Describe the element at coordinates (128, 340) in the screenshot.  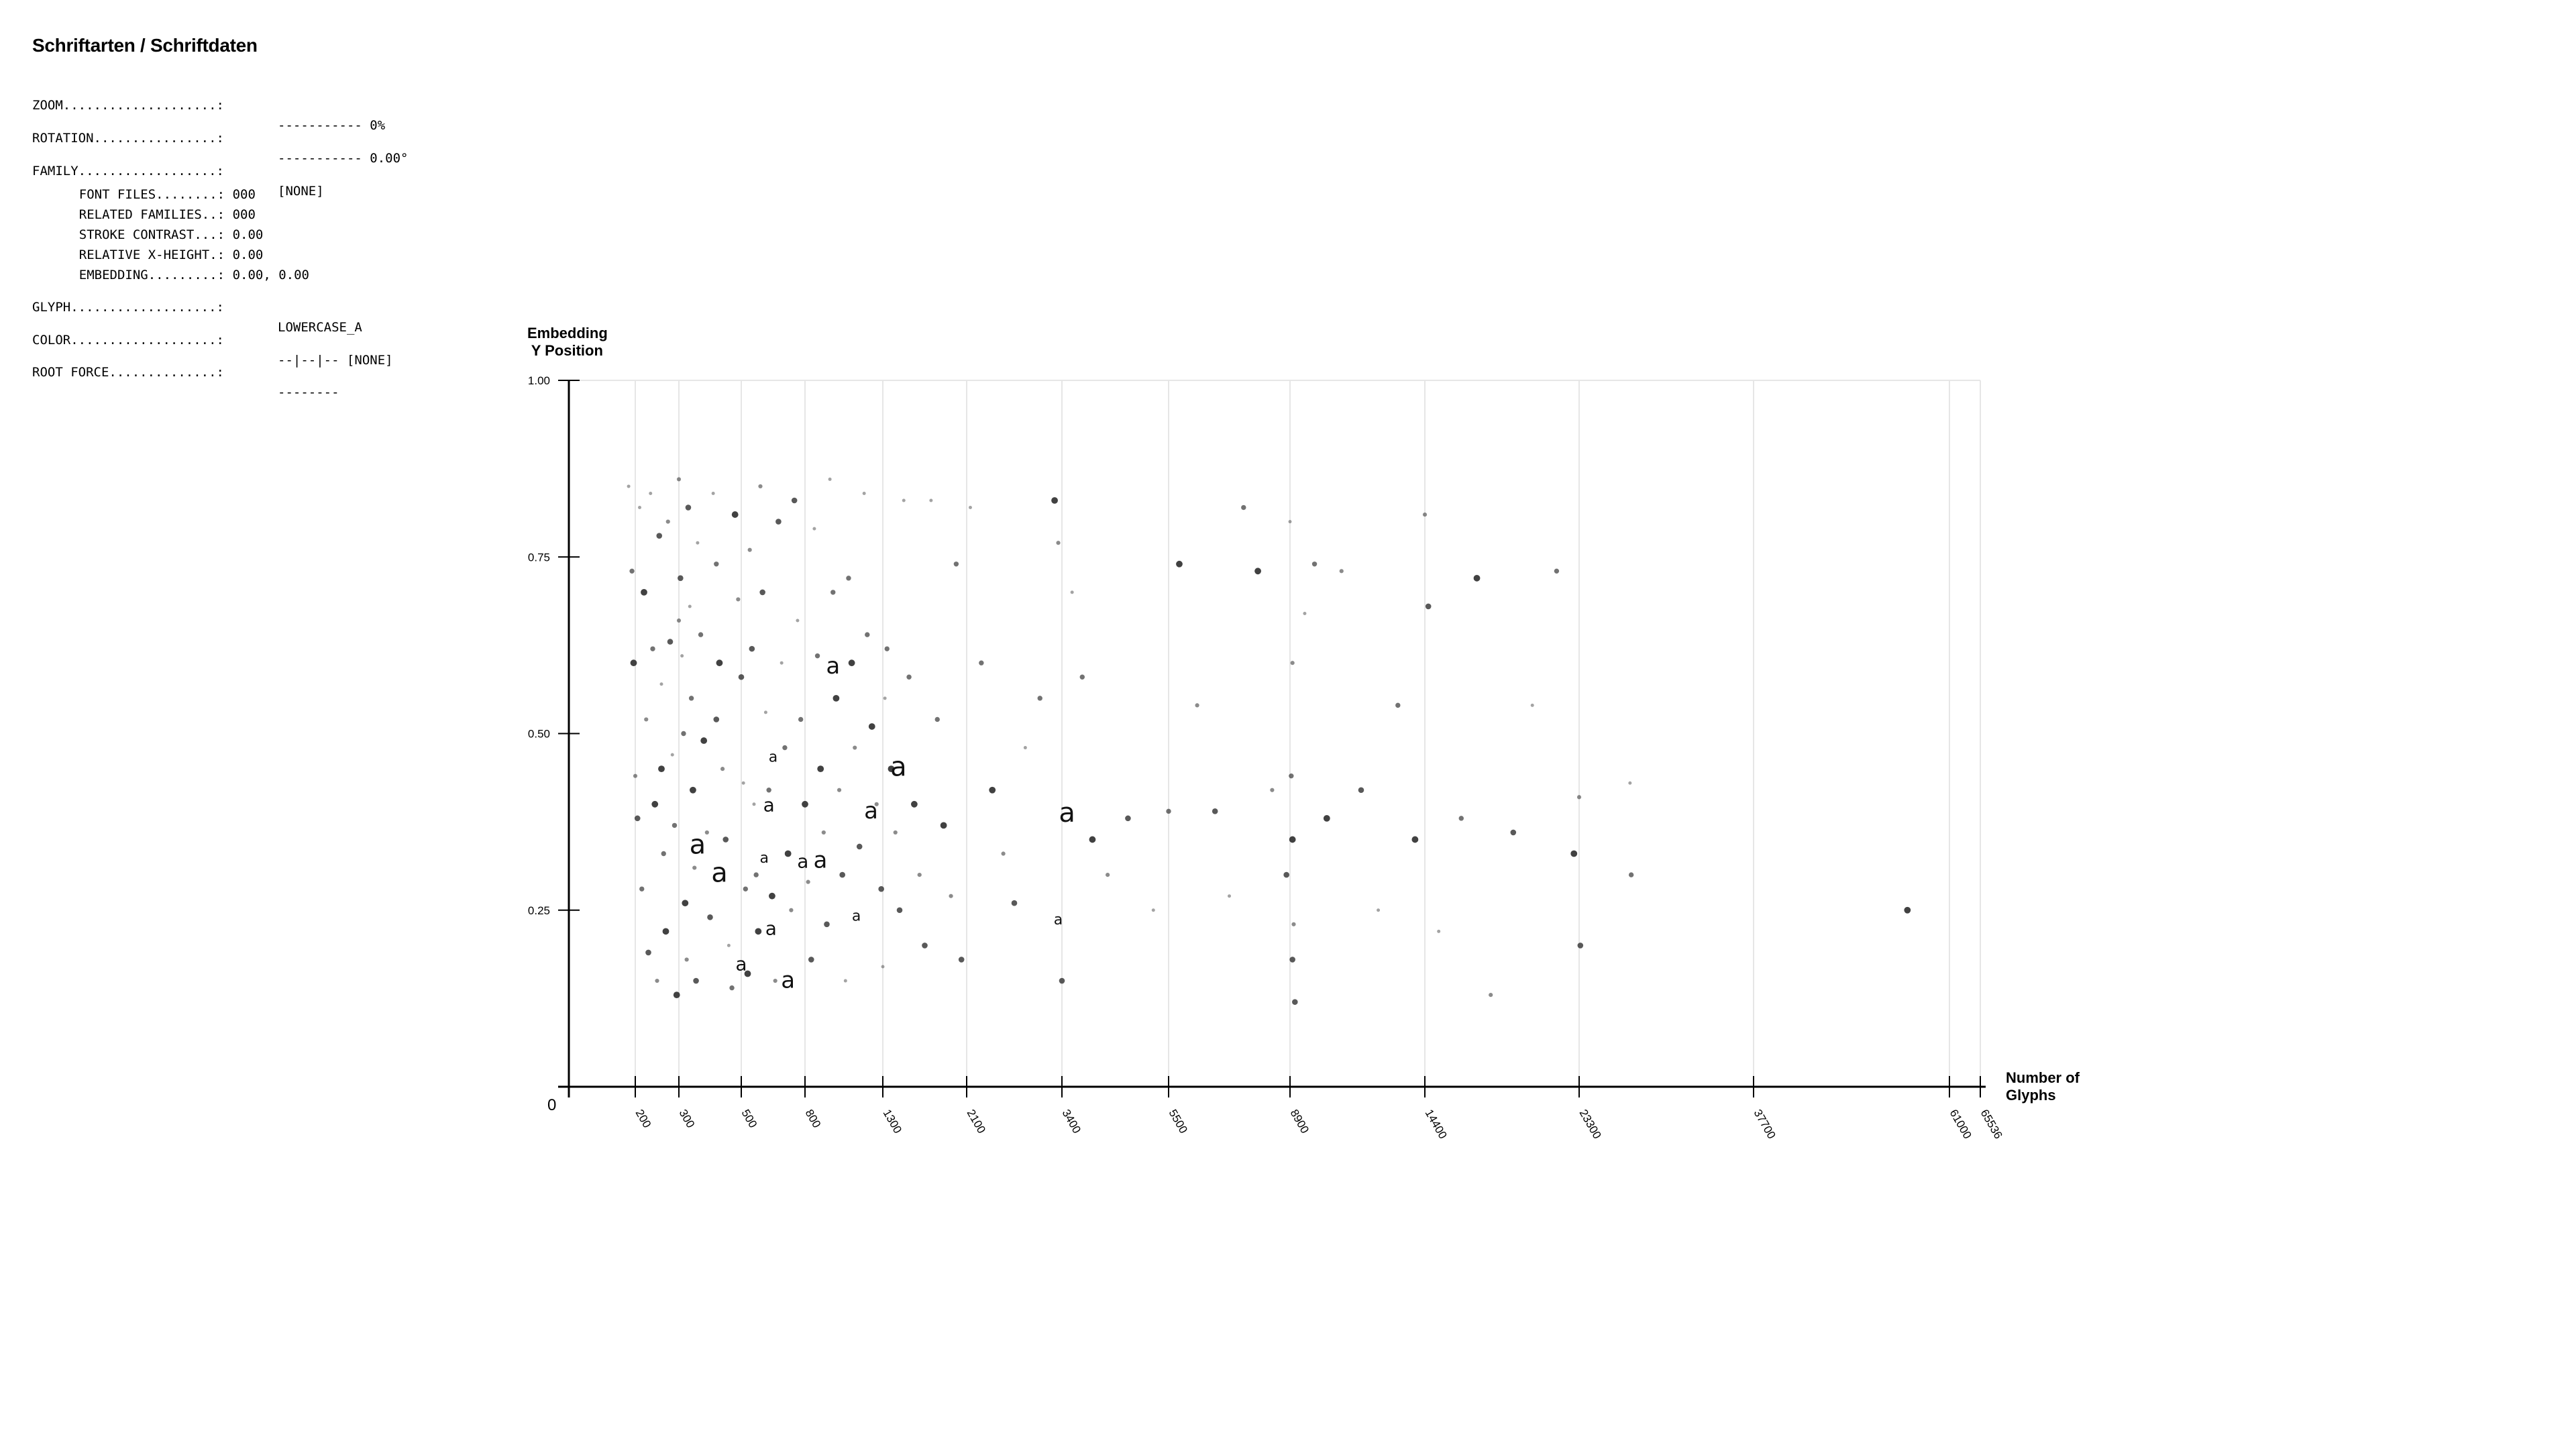
I see `color-label: COLOR...................:` at that location.